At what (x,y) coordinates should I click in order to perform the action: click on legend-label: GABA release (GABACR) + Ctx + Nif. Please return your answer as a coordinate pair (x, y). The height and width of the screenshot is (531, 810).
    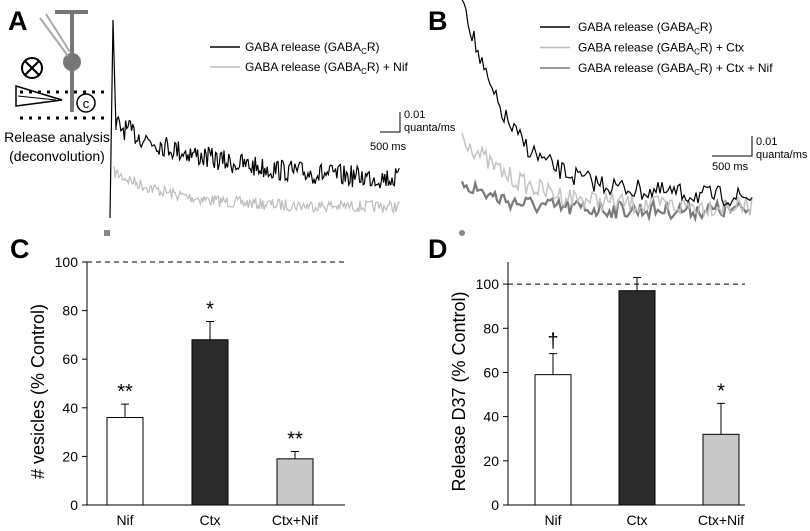
    Looking at the image, I should click on (675, 69).